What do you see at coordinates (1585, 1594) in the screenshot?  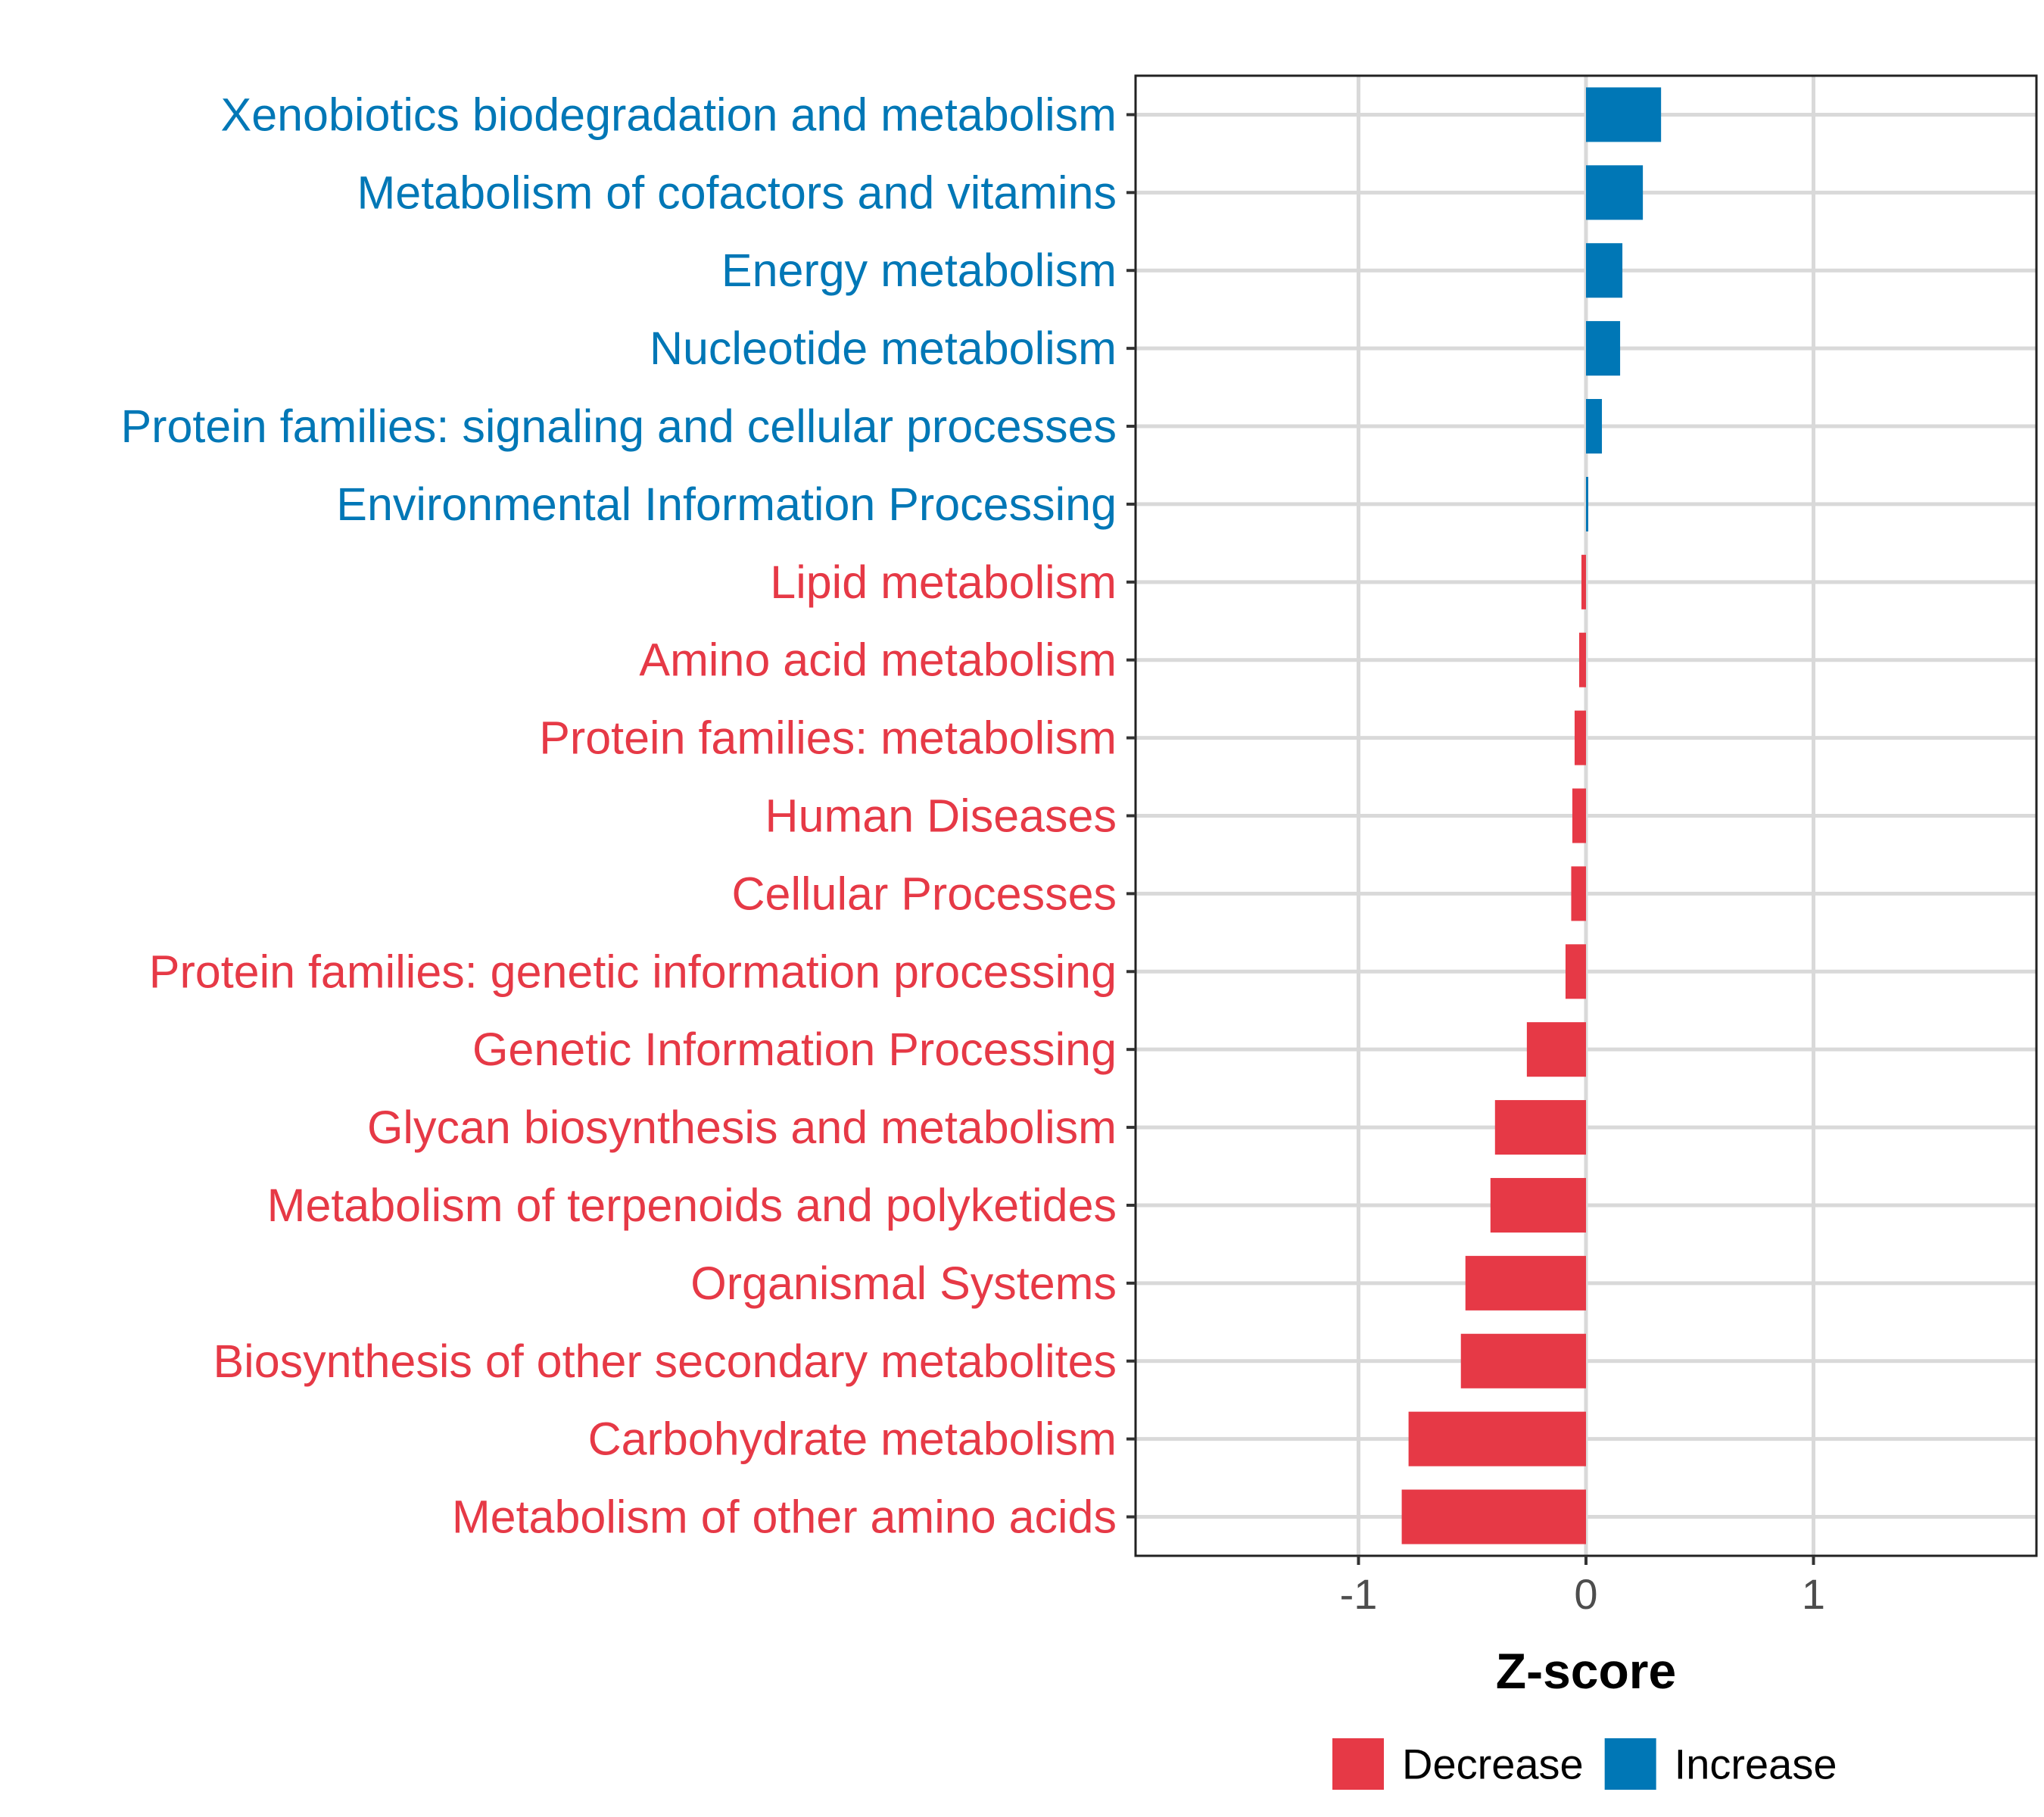 I see `x-tick-label: 0` at bounding box center [1585, 1594].